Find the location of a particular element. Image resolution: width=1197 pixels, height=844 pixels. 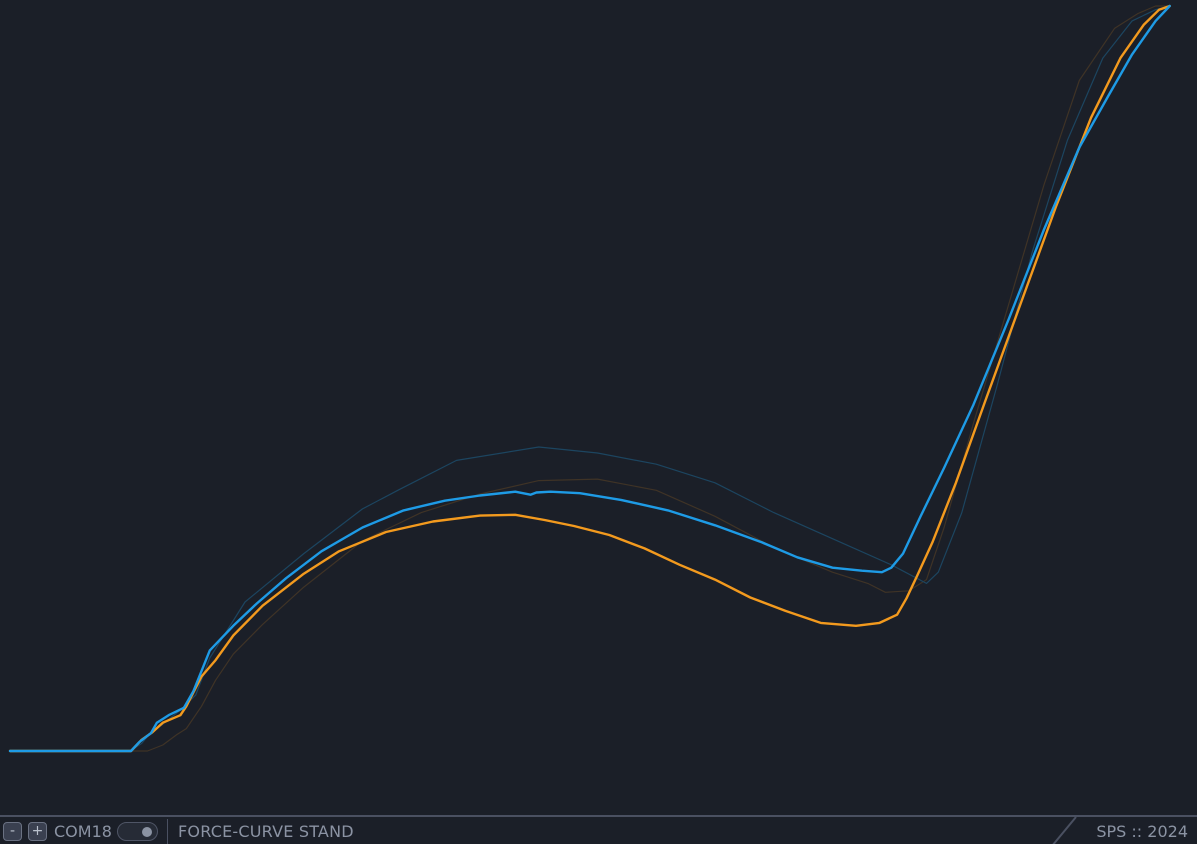

serial-port-label: COM18 is located at coordinates (83, 831).